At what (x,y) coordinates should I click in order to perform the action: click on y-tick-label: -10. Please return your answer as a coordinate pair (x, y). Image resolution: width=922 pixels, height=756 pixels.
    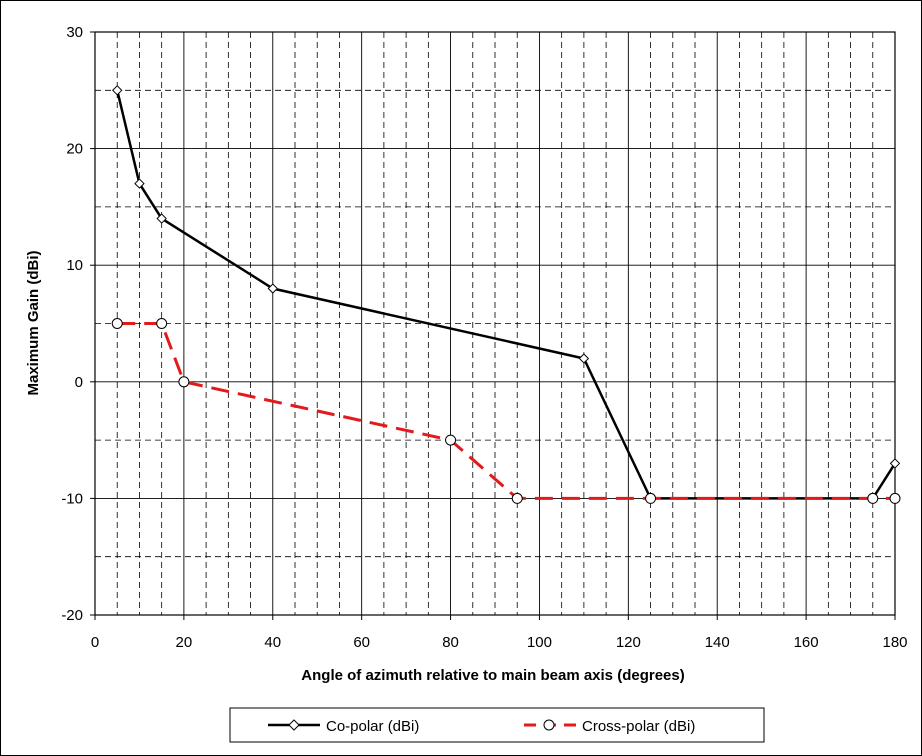
    Looking at the image, I should click on (72, 498).